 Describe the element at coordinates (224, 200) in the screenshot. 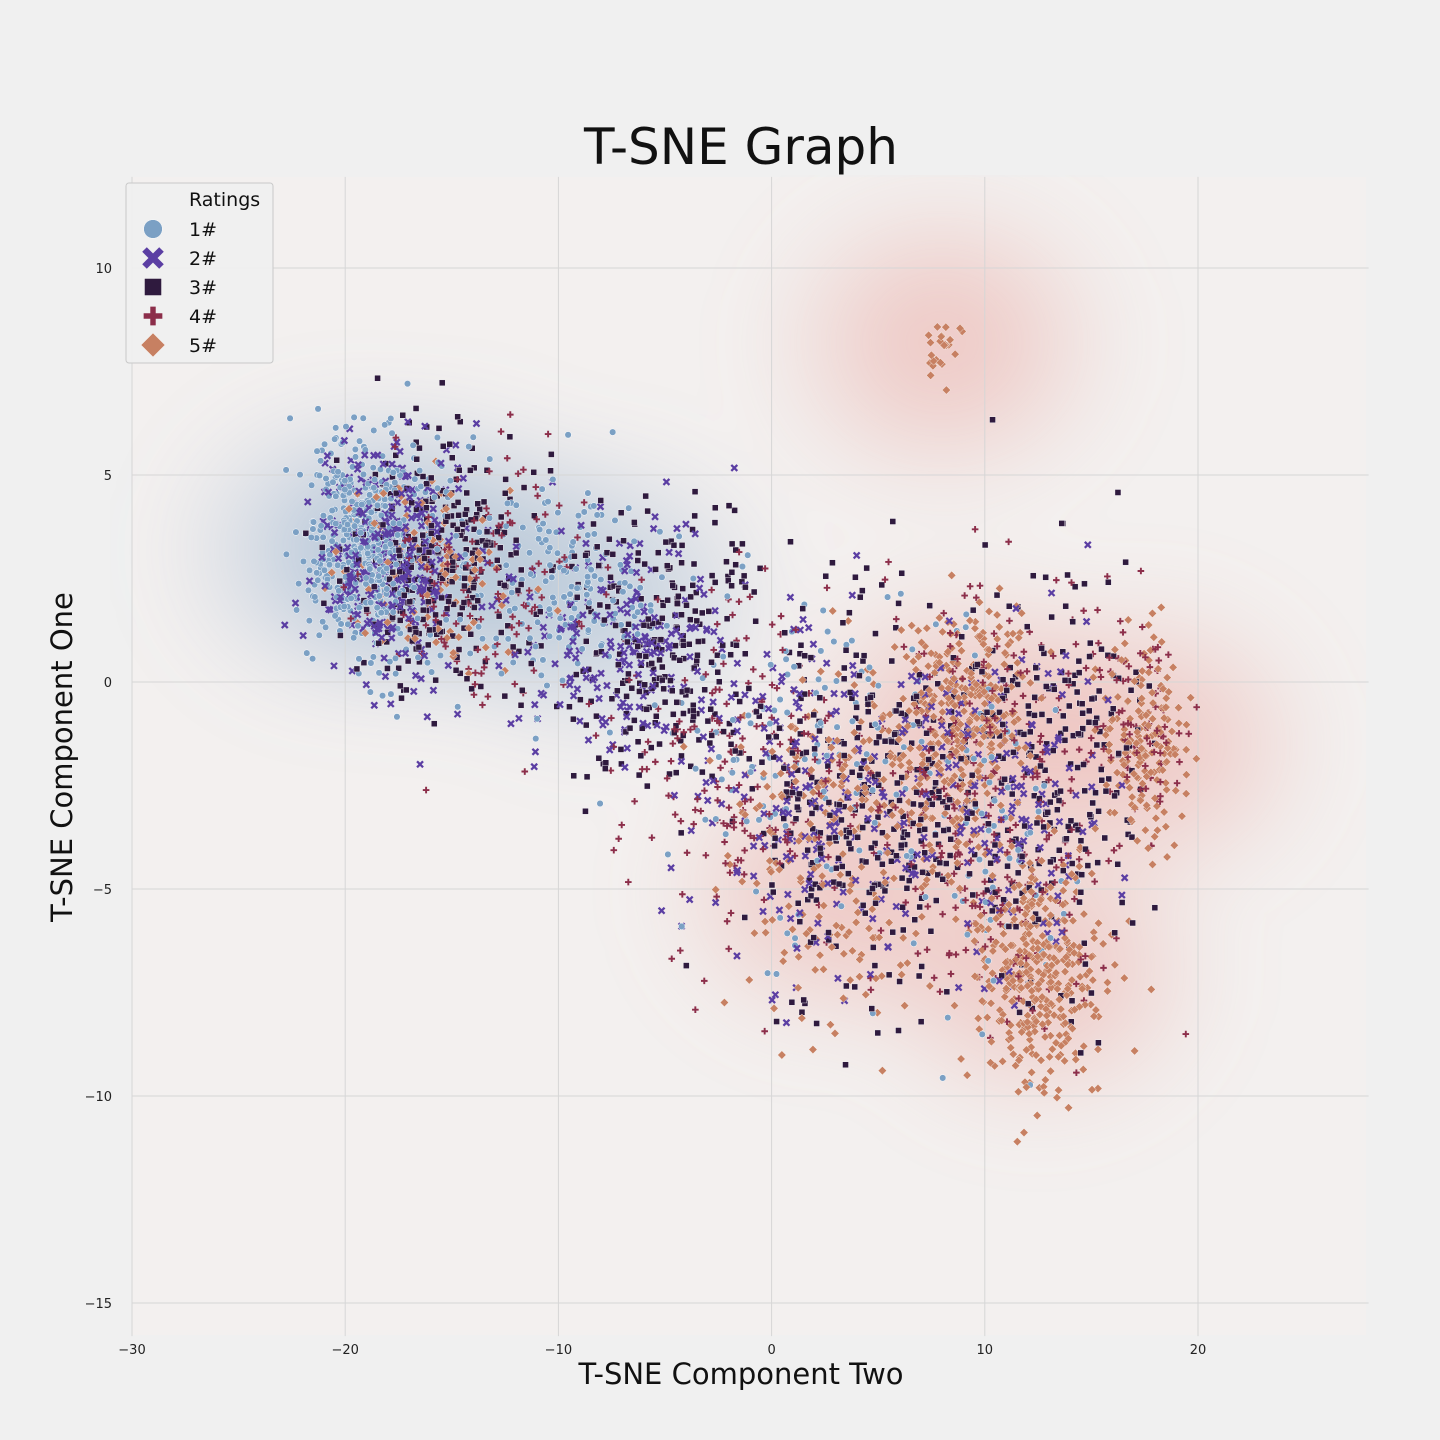

I see `legend-title: Ratings` at that location.